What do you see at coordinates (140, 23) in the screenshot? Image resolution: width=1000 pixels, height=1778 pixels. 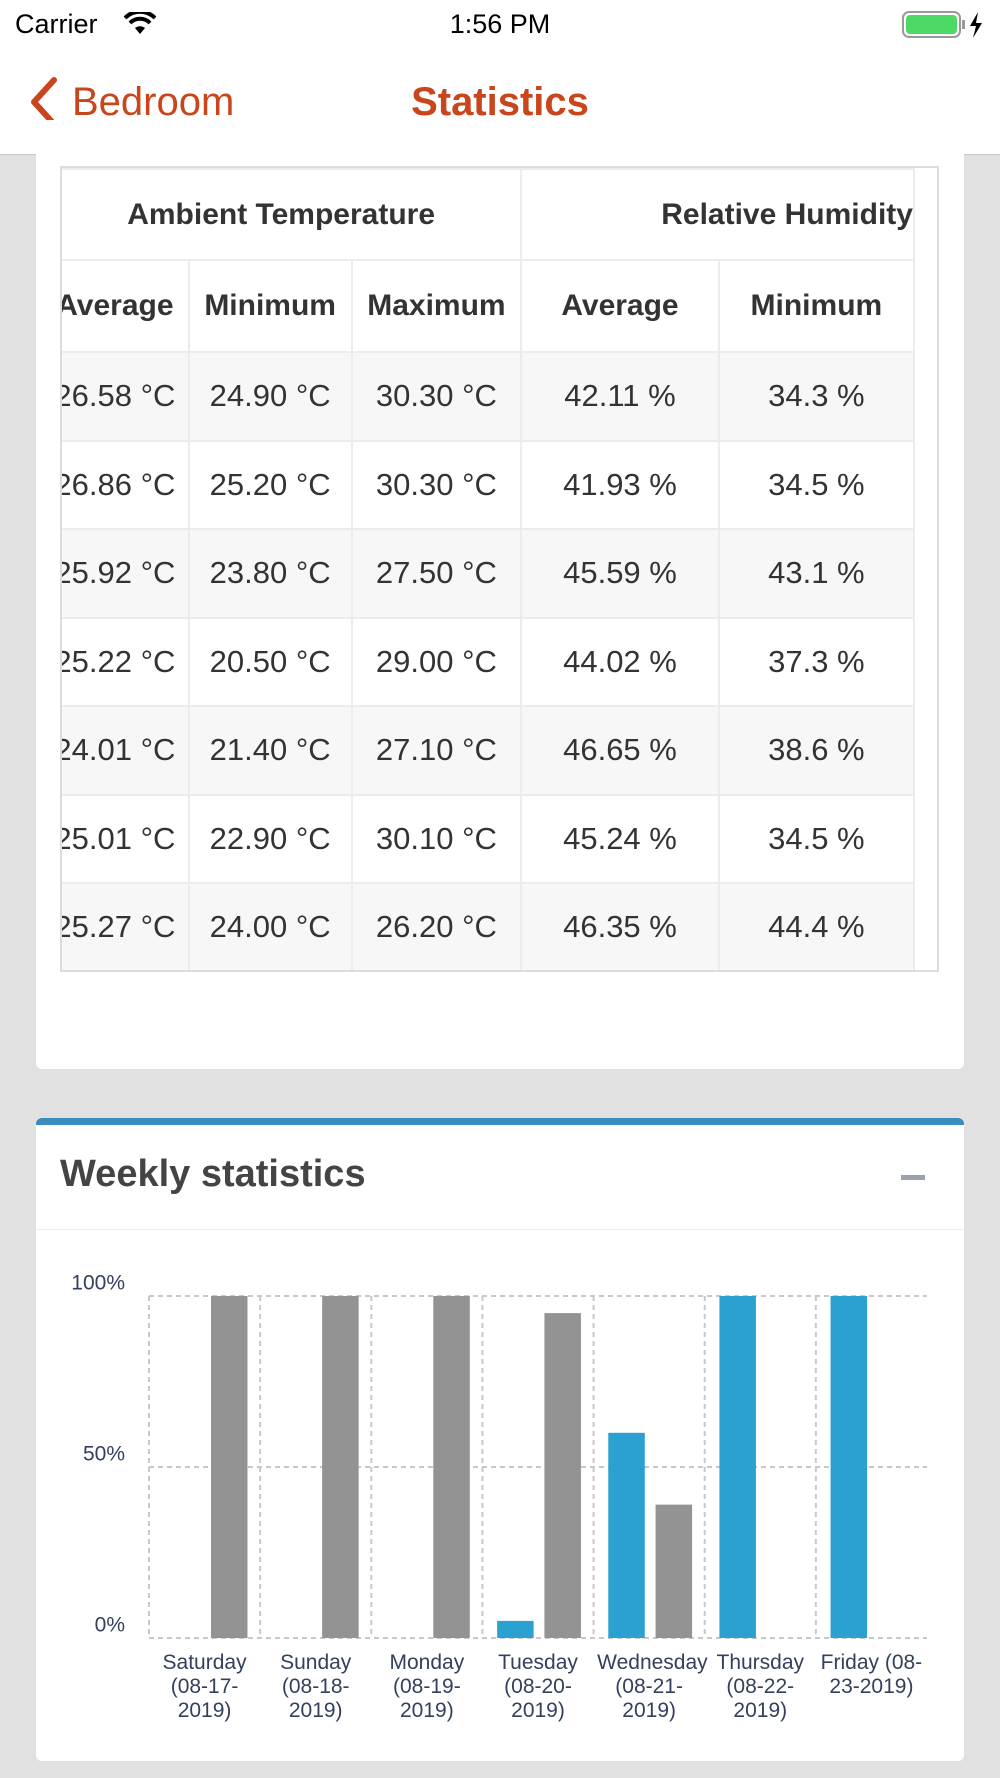 I see `wifi-icon` at bounding box center [140, 23].